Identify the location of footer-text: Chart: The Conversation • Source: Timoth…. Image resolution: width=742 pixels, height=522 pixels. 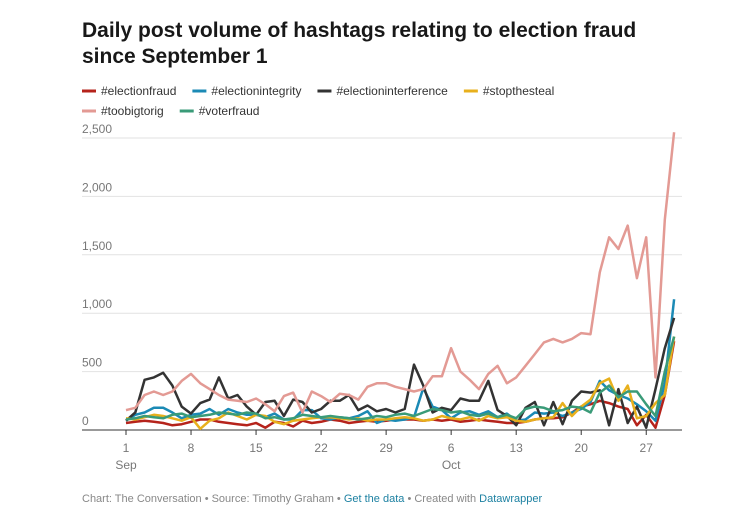
(213, 499).